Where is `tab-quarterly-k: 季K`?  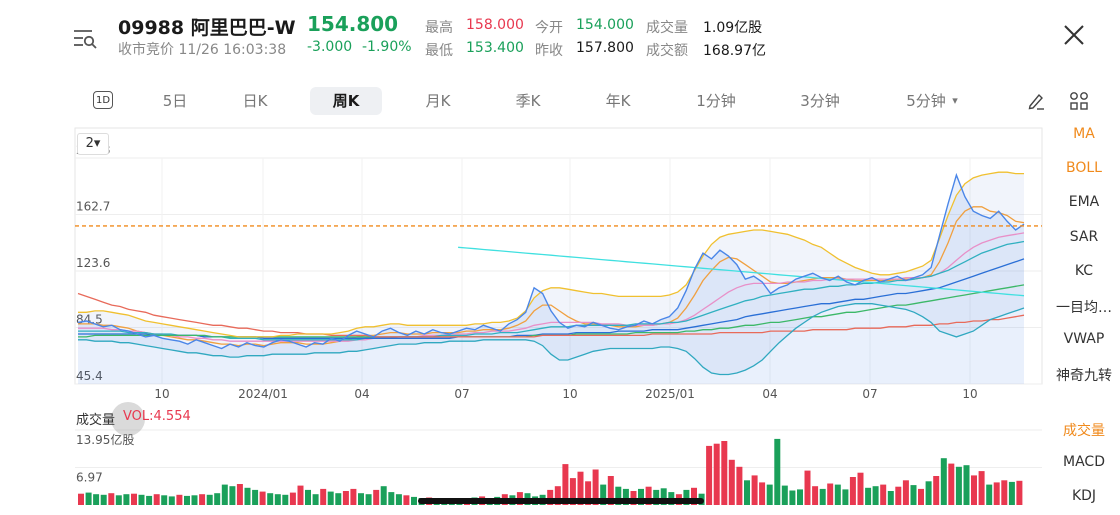 tab-quarterly-k: 季K is located at coordinates (528, 101).